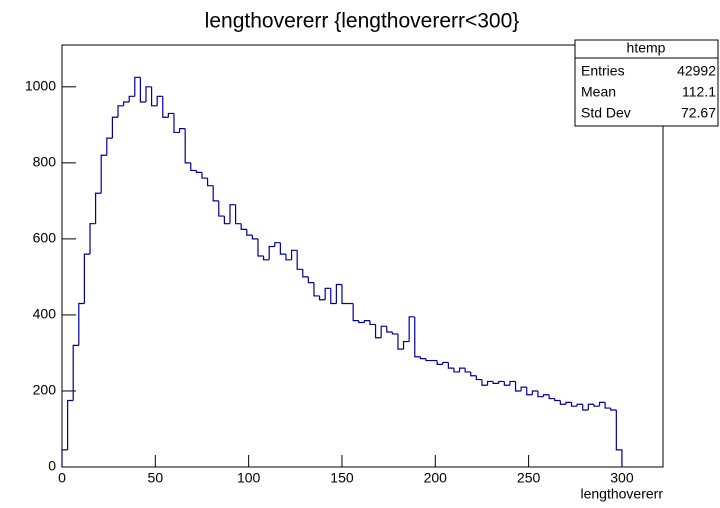 The height and width of the screenshot is (508, 720). Describe the element at coordinates (622, 478) in the screenshot. I see `x-tick-label: 300` at that location.